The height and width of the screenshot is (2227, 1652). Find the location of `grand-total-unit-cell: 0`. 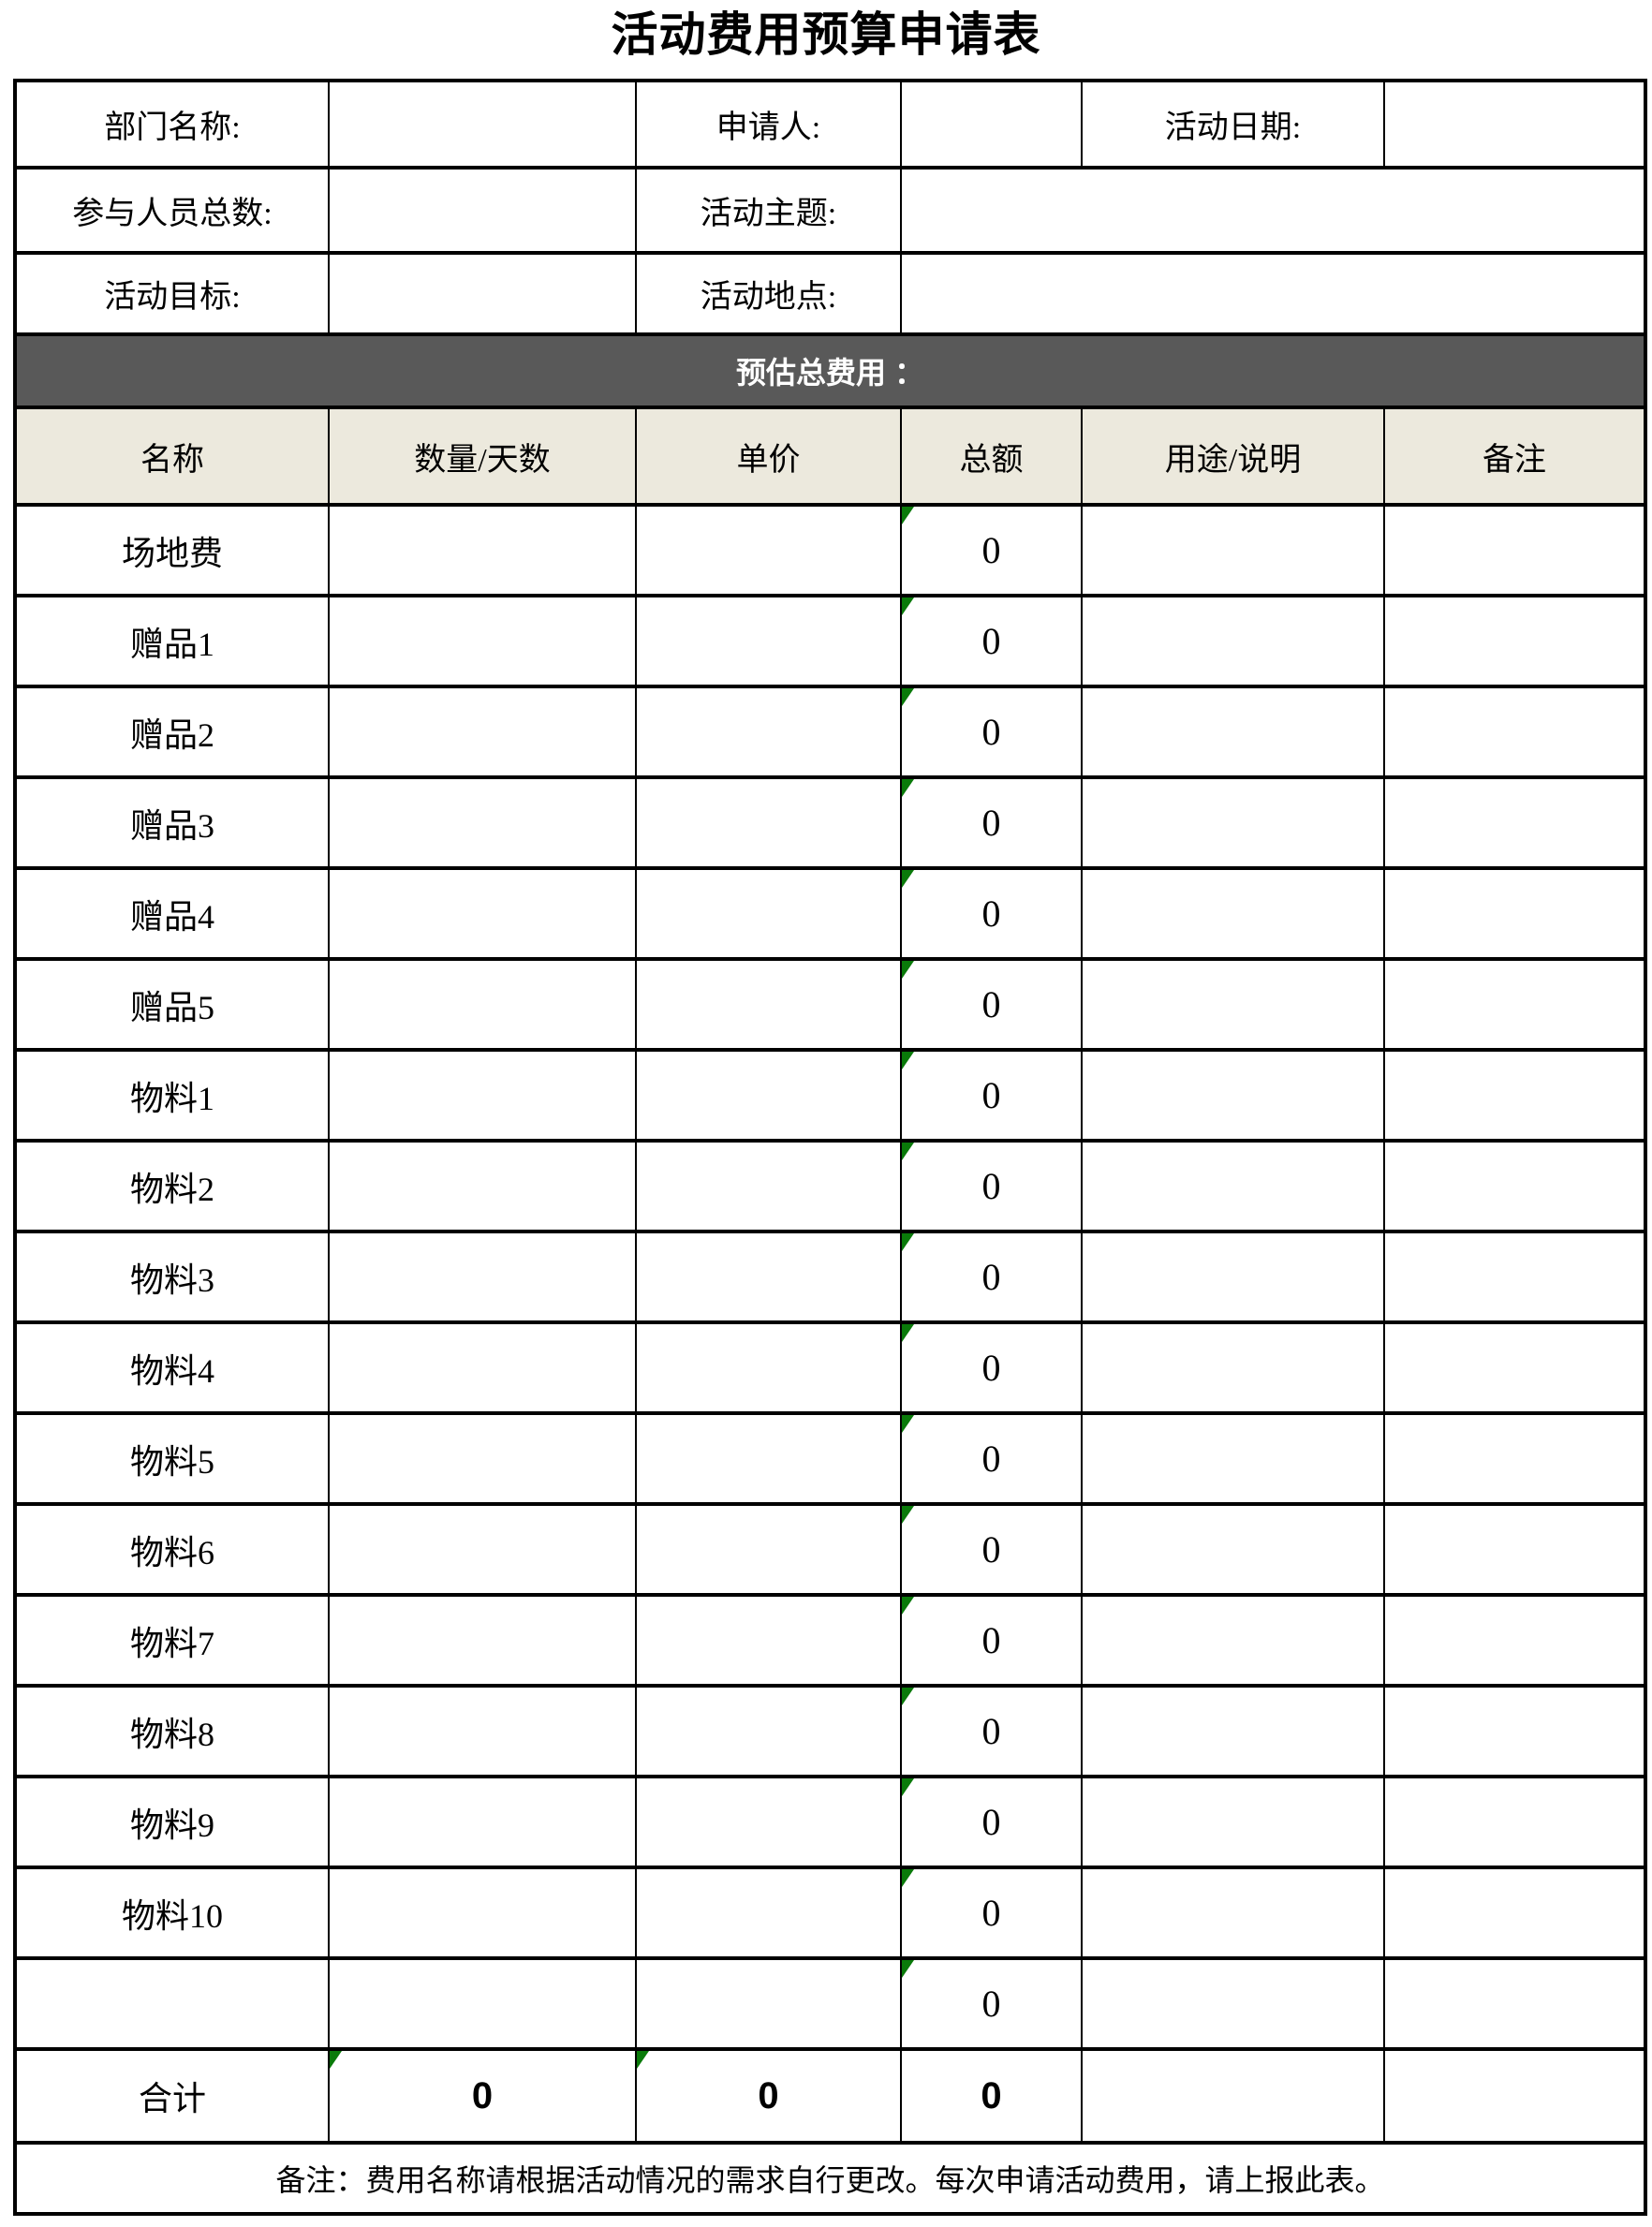

grand-total-unit-cell: 0 is located at coordinates (768, 2096).